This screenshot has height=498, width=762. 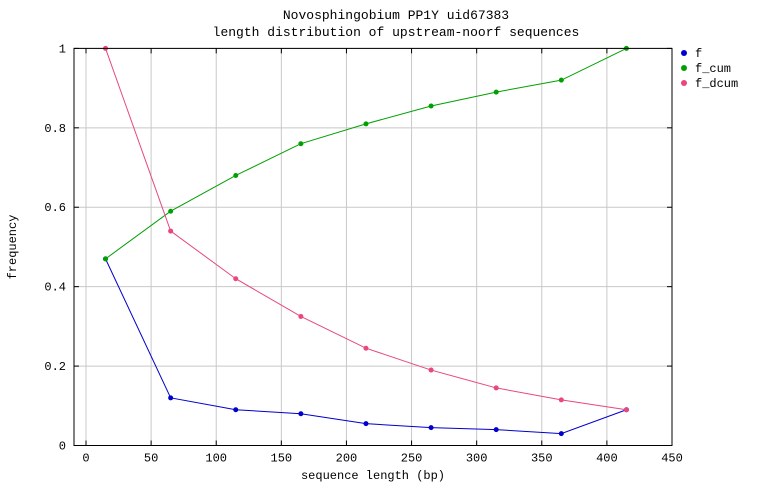 What do you see at coordinates (542, 459) in the screenshot?
I see `x-tick-label: 350` at bounding box center [542, 459].